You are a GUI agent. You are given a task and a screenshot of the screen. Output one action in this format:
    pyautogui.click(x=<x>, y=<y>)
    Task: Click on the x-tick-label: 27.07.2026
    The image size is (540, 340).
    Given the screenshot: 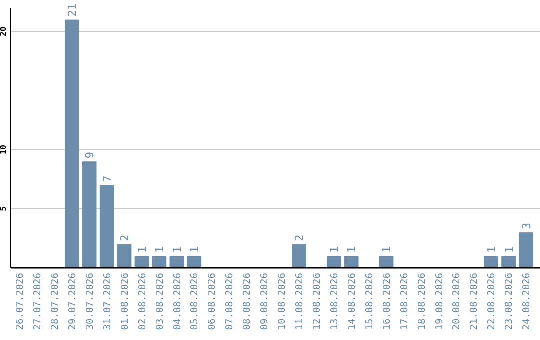 What is the action you would take?
    pyautogui.click(x=38, y=301)
    